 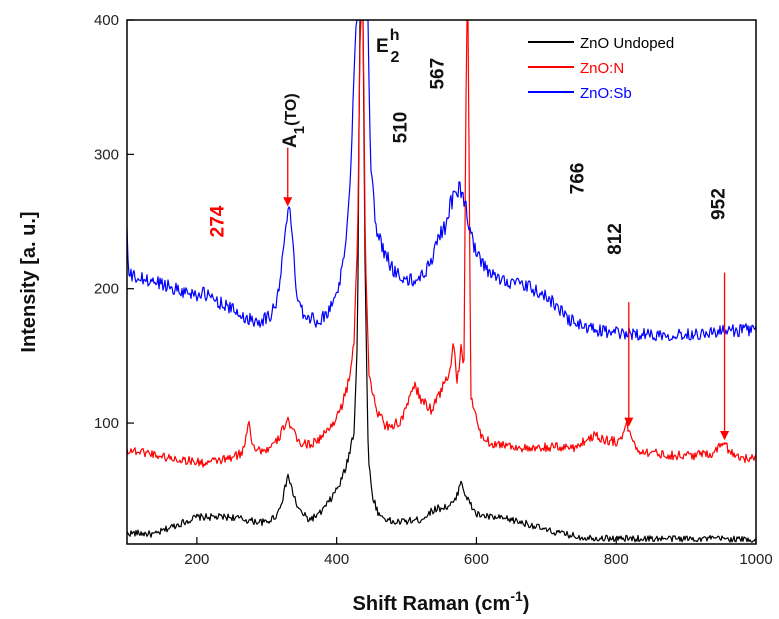 What do you see at coordinates (441, 601) in the screenshot?
I see `x-axis-title: Shift Raman (cm-1)` at bounding box center [441, 601].